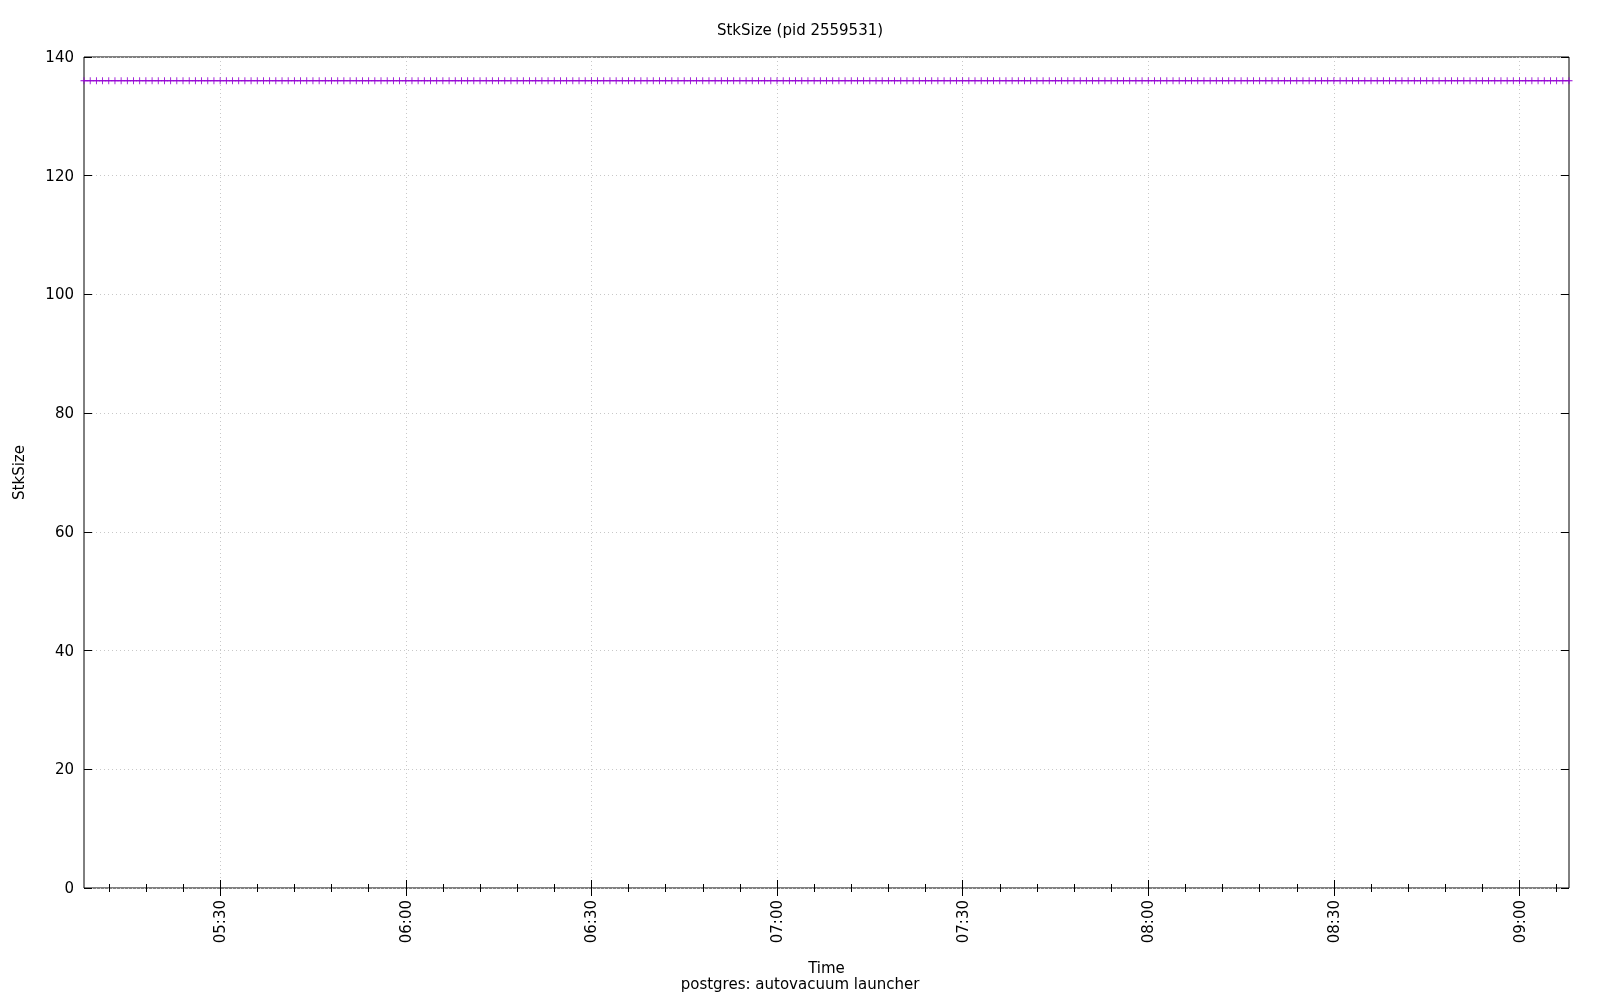 The height and width of the screenshot is (1000, 1600). I want to click on y-tick-label: 20, so click(64, 769).